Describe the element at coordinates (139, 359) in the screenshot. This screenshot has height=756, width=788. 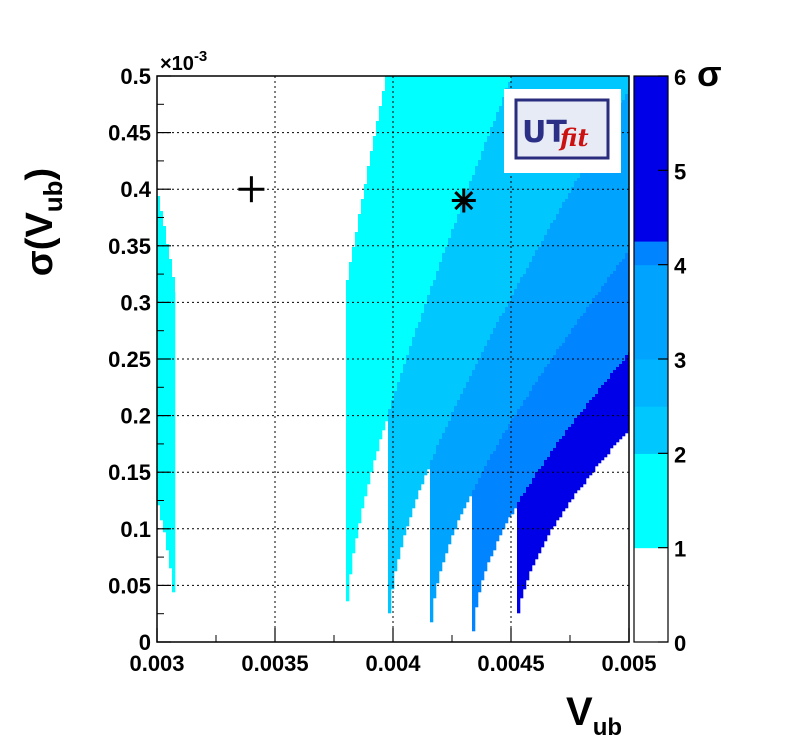
I see `y-axis-ticks: 0 0.05 0.1 0.15 0.2 0.25 0.3 0.35 0.4 0.45 0.5` at that location.